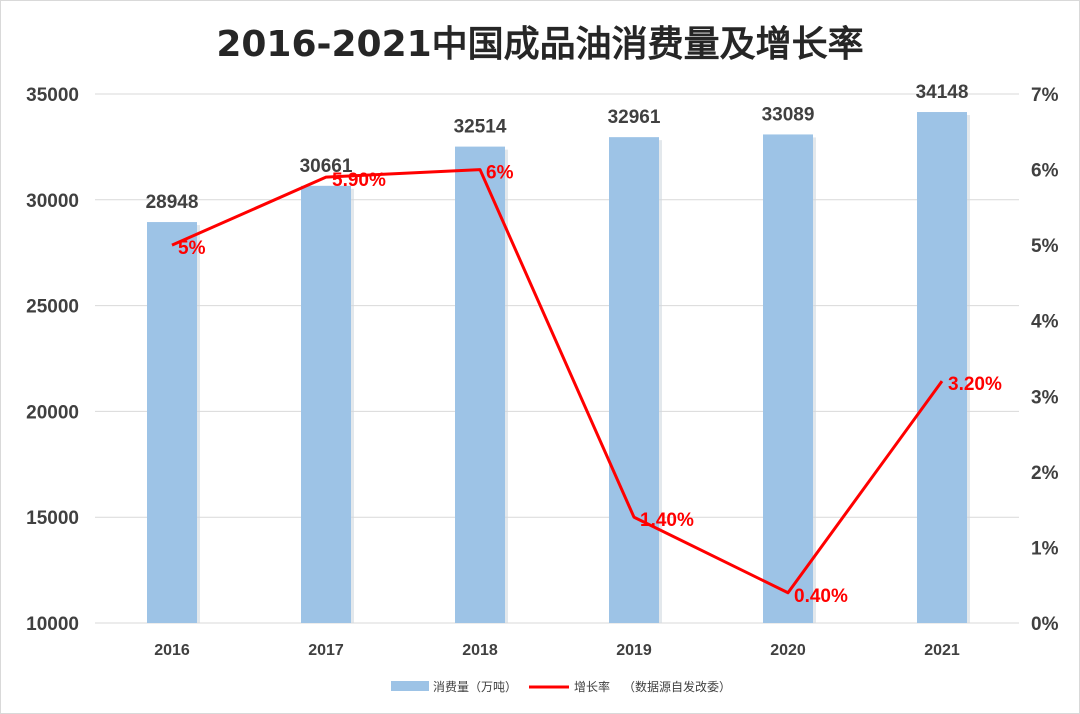  I want to click on bar-value-label: 32514, so click(480, 127).